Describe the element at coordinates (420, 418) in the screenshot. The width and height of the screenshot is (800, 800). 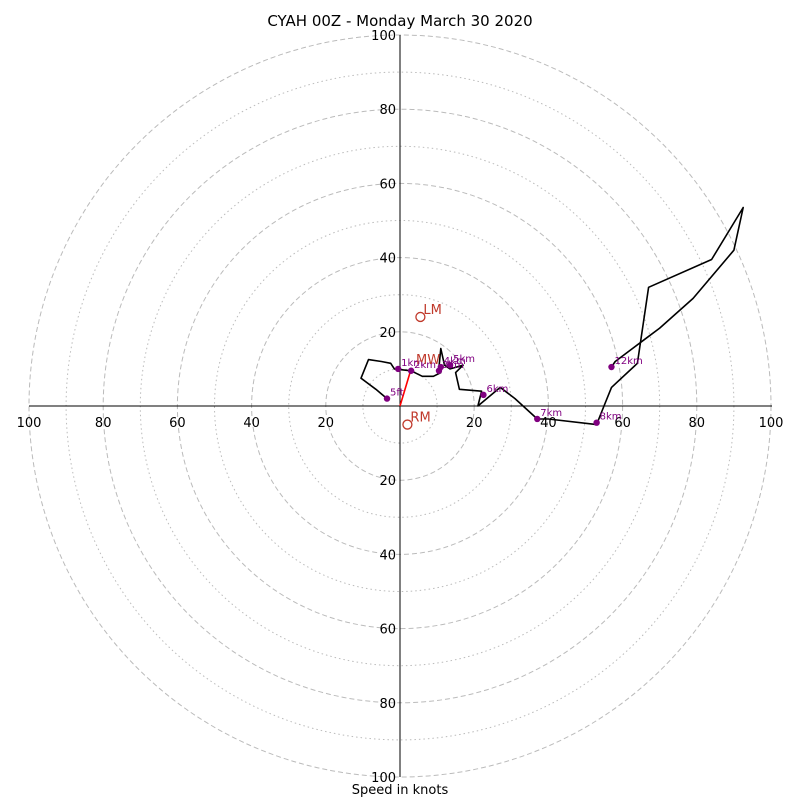
I see `storm-motion-label: RM` at that location.